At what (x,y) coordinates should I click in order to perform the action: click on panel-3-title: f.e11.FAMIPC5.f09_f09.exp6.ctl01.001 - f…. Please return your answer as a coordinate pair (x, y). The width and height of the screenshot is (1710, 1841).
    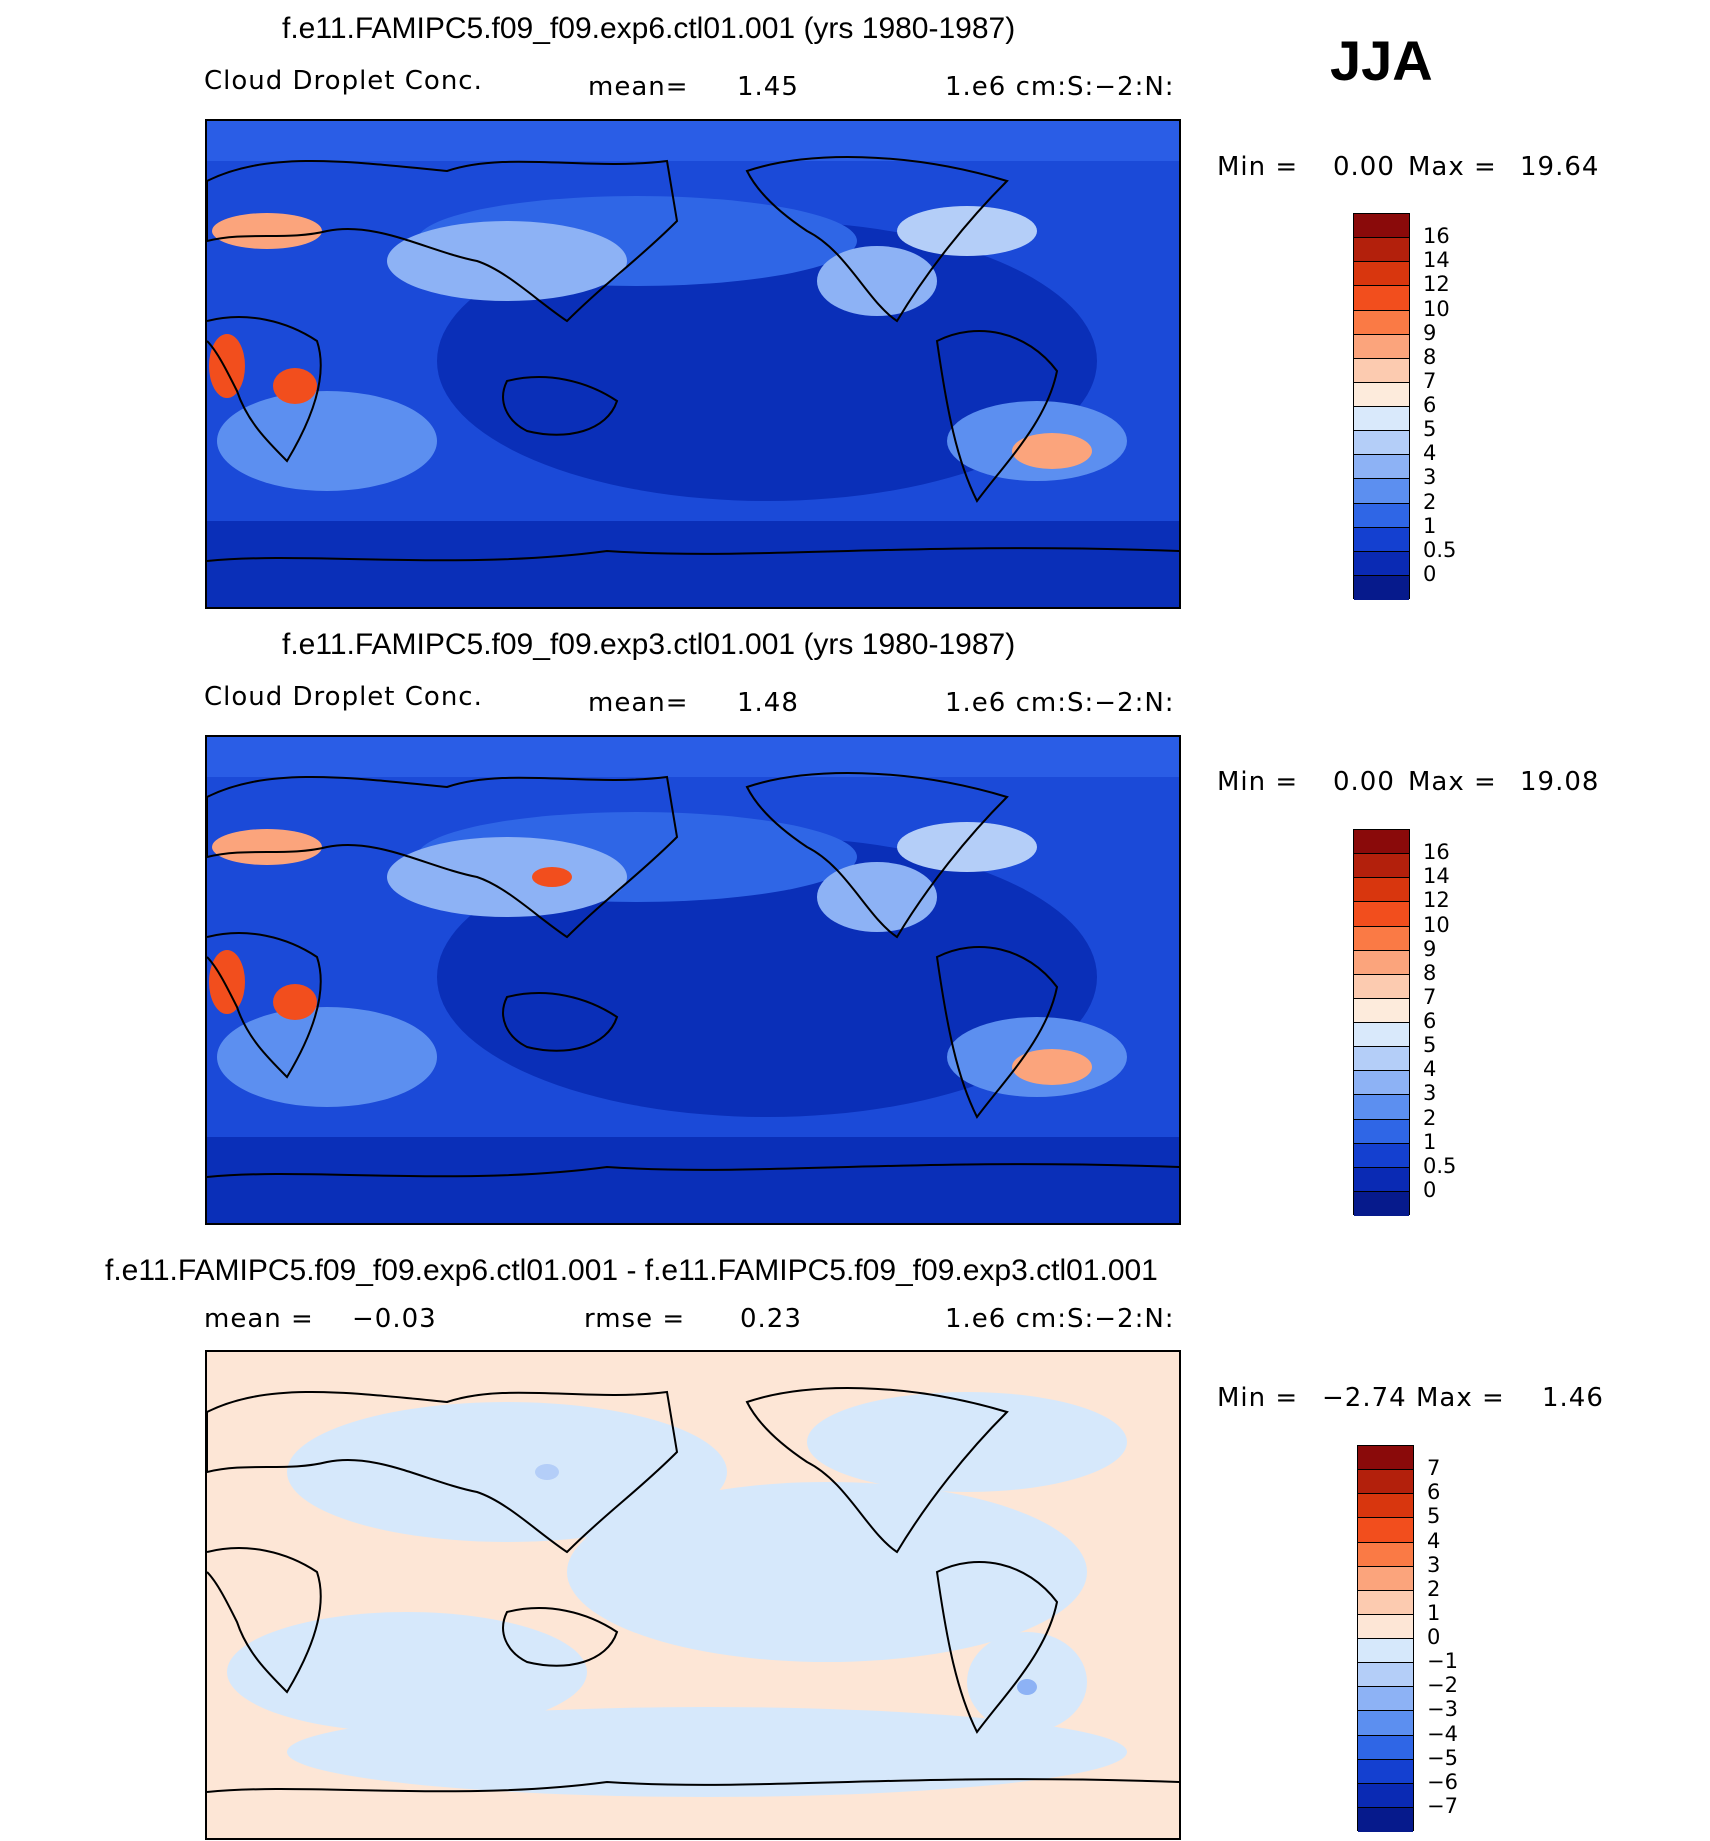
    Looking at the image, I should click on (631, 1270).